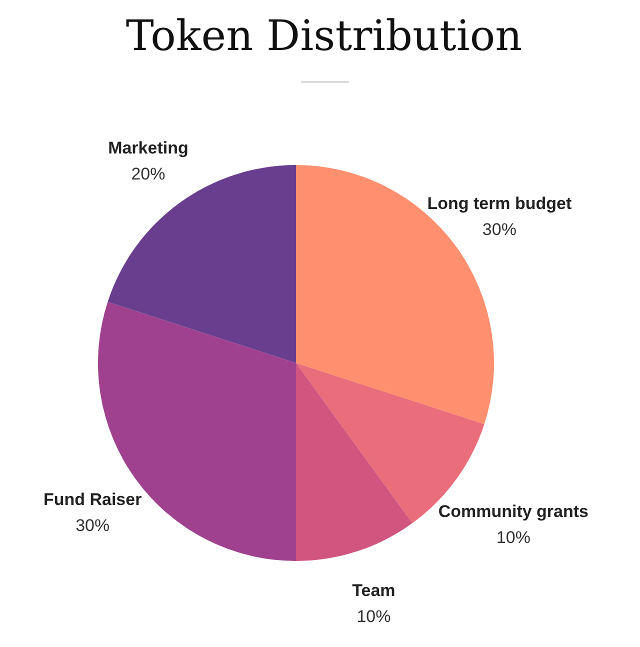  I want to click on chart-title: Token Distribution, so click(324, 35).